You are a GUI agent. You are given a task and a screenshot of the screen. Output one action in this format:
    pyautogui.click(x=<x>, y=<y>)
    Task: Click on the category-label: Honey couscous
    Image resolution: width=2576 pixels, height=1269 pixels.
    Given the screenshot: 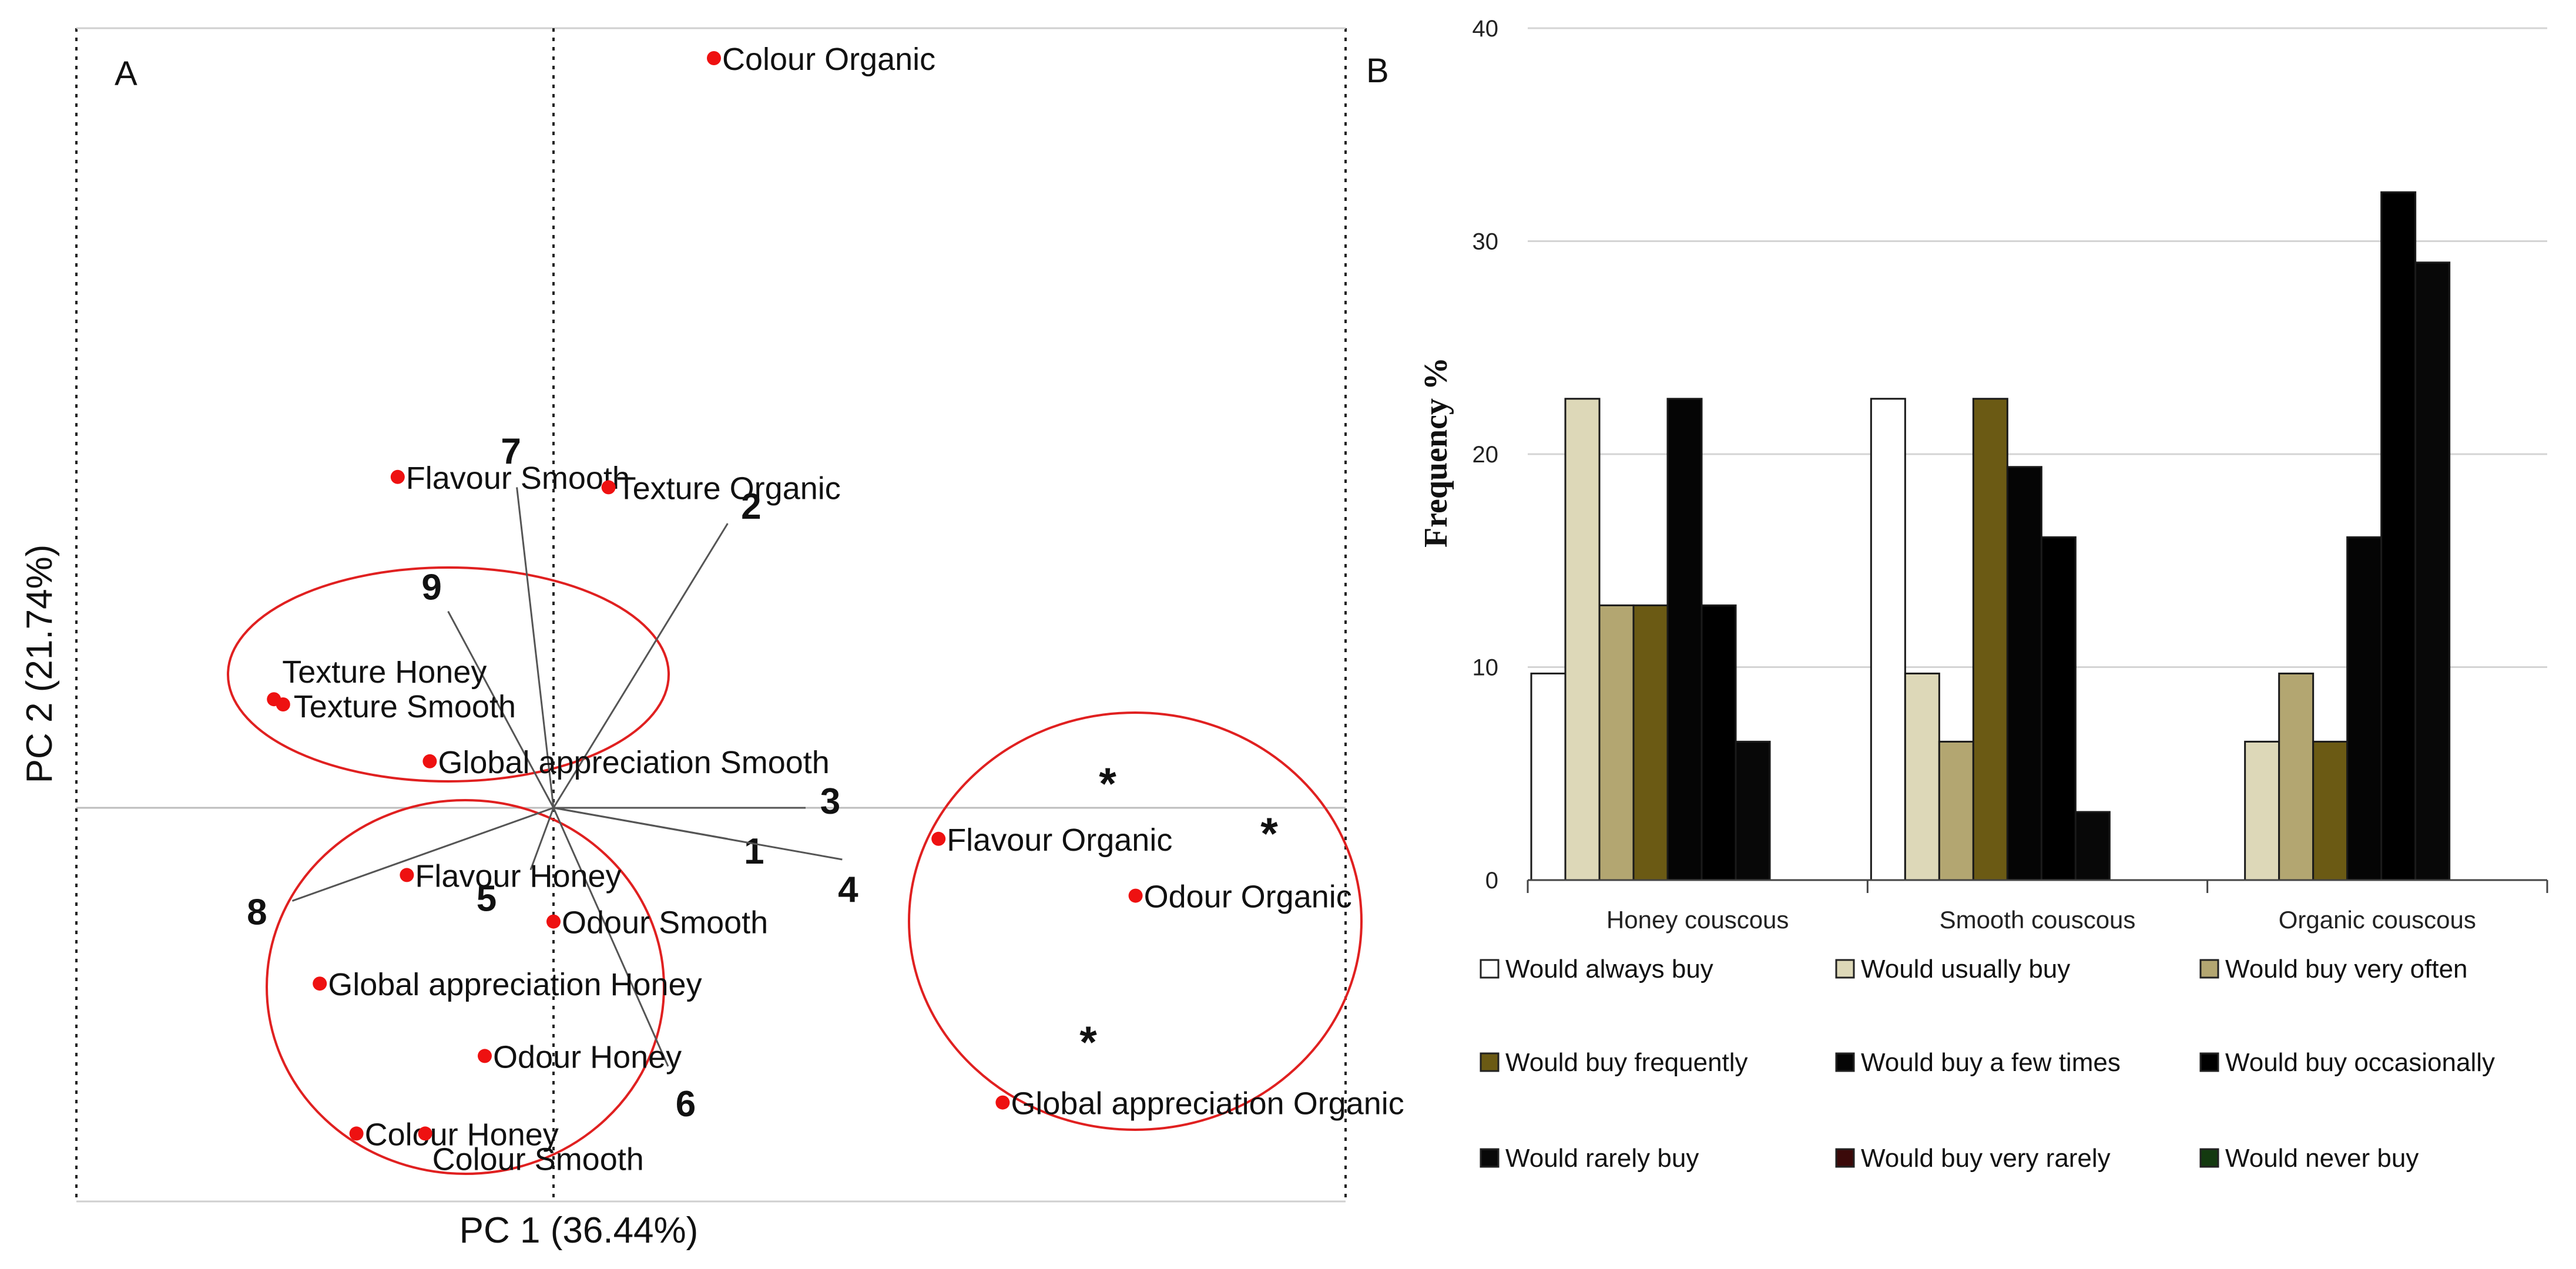 What is the action you would take?
    pyautogui.click(x=1697, y=920)
    